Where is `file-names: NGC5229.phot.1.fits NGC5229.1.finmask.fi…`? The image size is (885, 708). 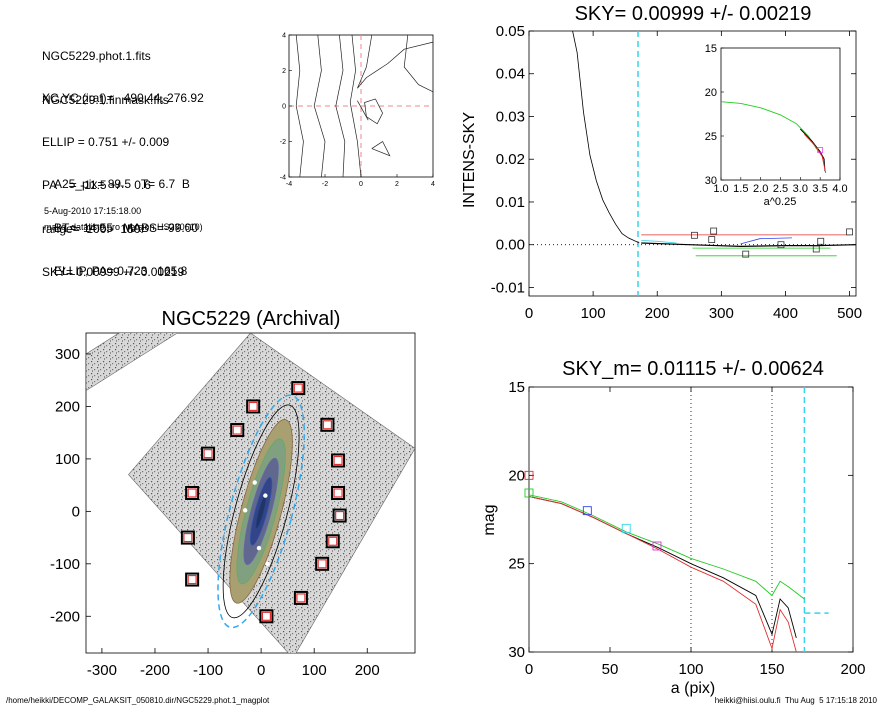 file-names: NGC5229.phot.1.fits NGC5229.1.finmask.fi… is located at coordinates (105, 71).